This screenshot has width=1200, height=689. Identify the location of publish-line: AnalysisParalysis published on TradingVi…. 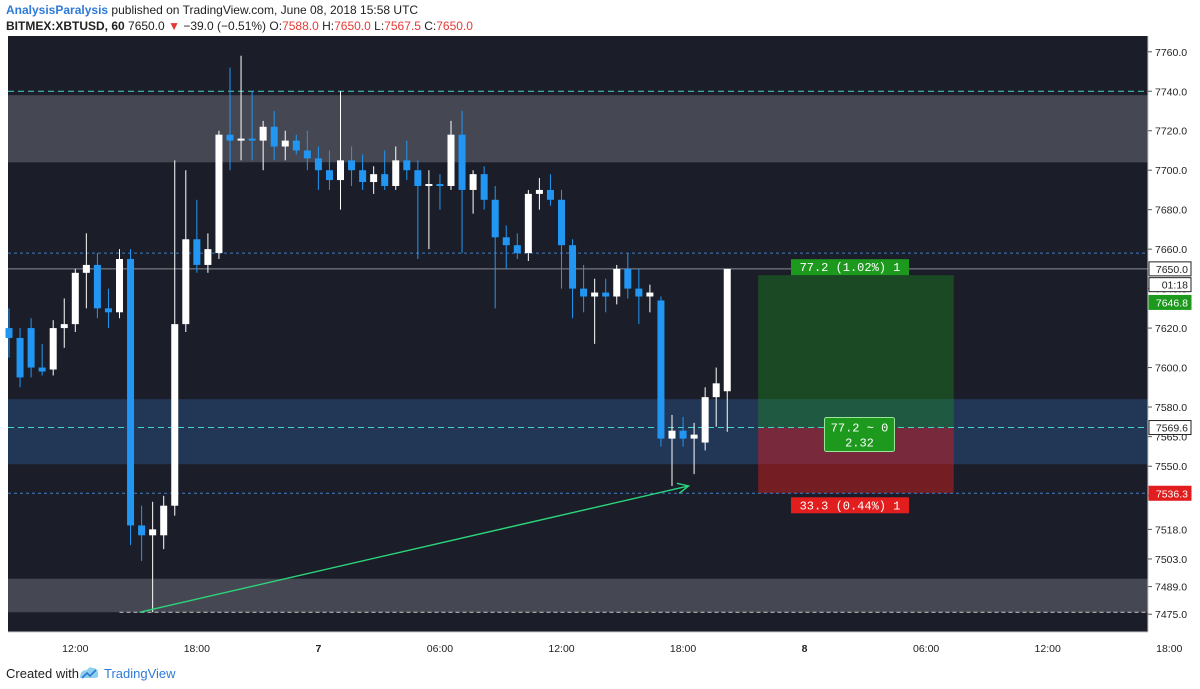
(212, 10).